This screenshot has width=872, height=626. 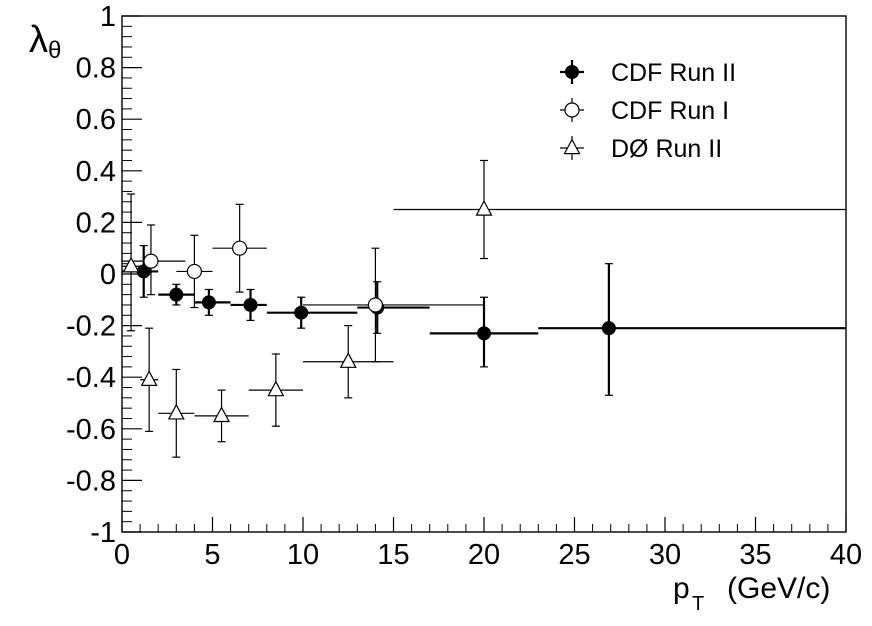 I want to click on y-axis-ticks: -1 -0.8 -0.6 -0.4 -0.2 0 0.2 0.4 0.6 0.8 1, so click(x=104, y=275).